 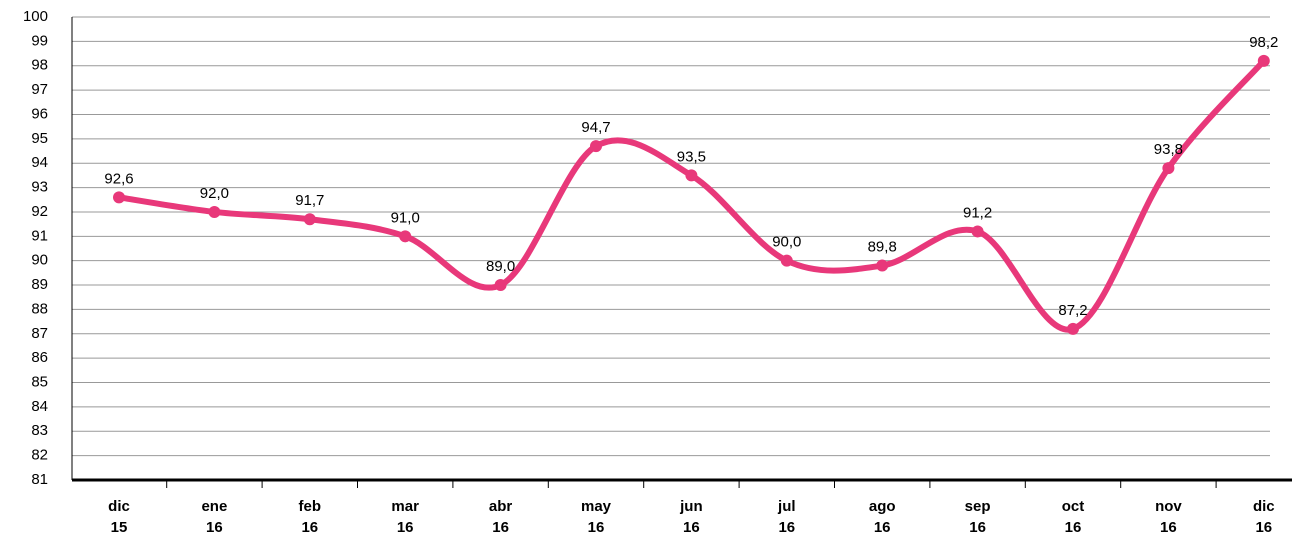 I want to click on data-label: 89,8, so click(x=882, y=247).